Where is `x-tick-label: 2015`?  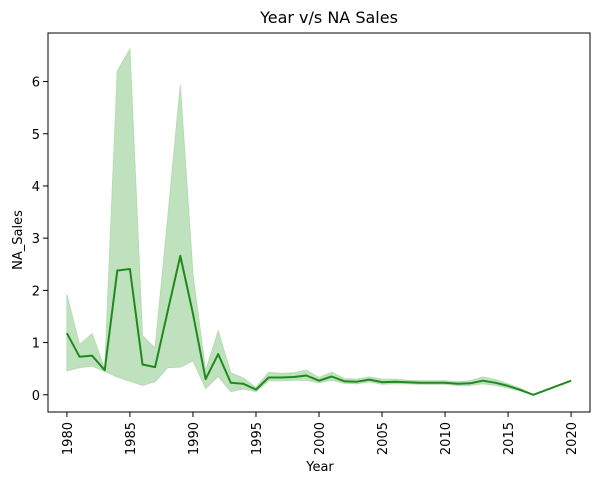 x-tick-label: 2015 is located at coordinates (509, 438).